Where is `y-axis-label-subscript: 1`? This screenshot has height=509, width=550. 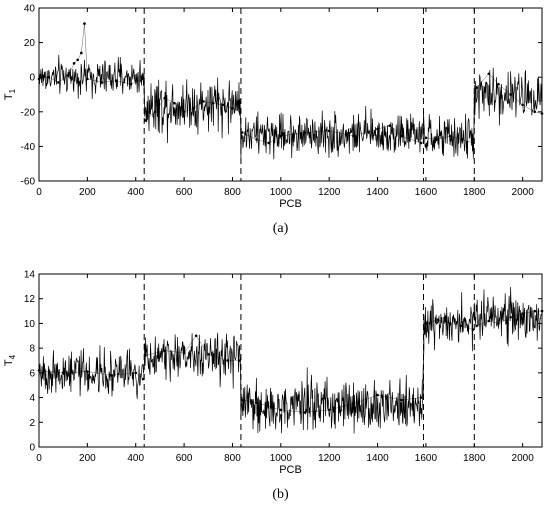
y-axis-label-subscript: 1 is located at coordinates (12, 90).